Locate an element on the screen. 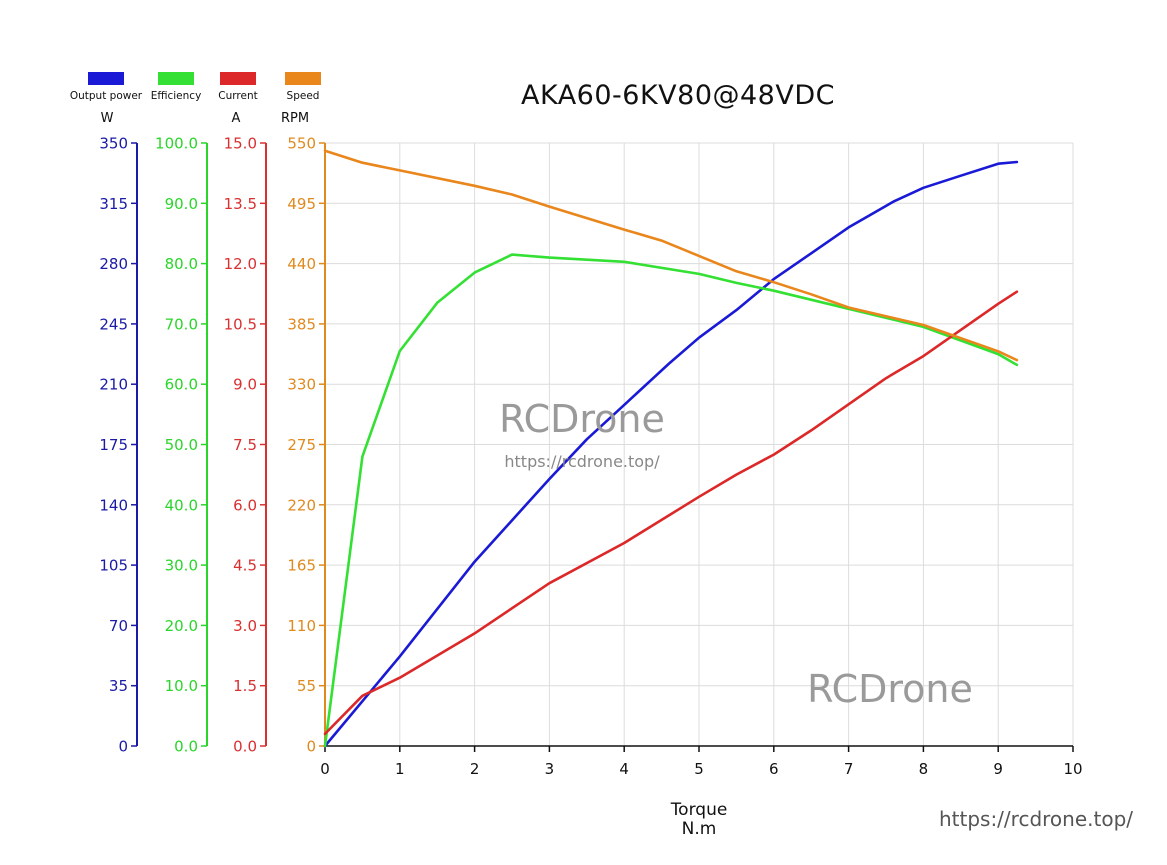  x-tick-label: 4 is located at coordinates (624, 769).